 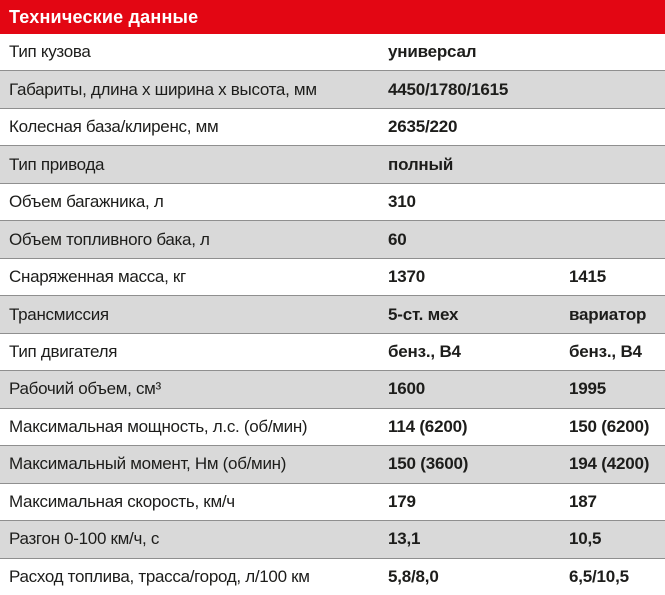 What do you see at coordinates (332, 127) in the screenshot?
I see `table-row: Колесная база/клиренс, мм 2635/220` at bounding box center [332, 127].